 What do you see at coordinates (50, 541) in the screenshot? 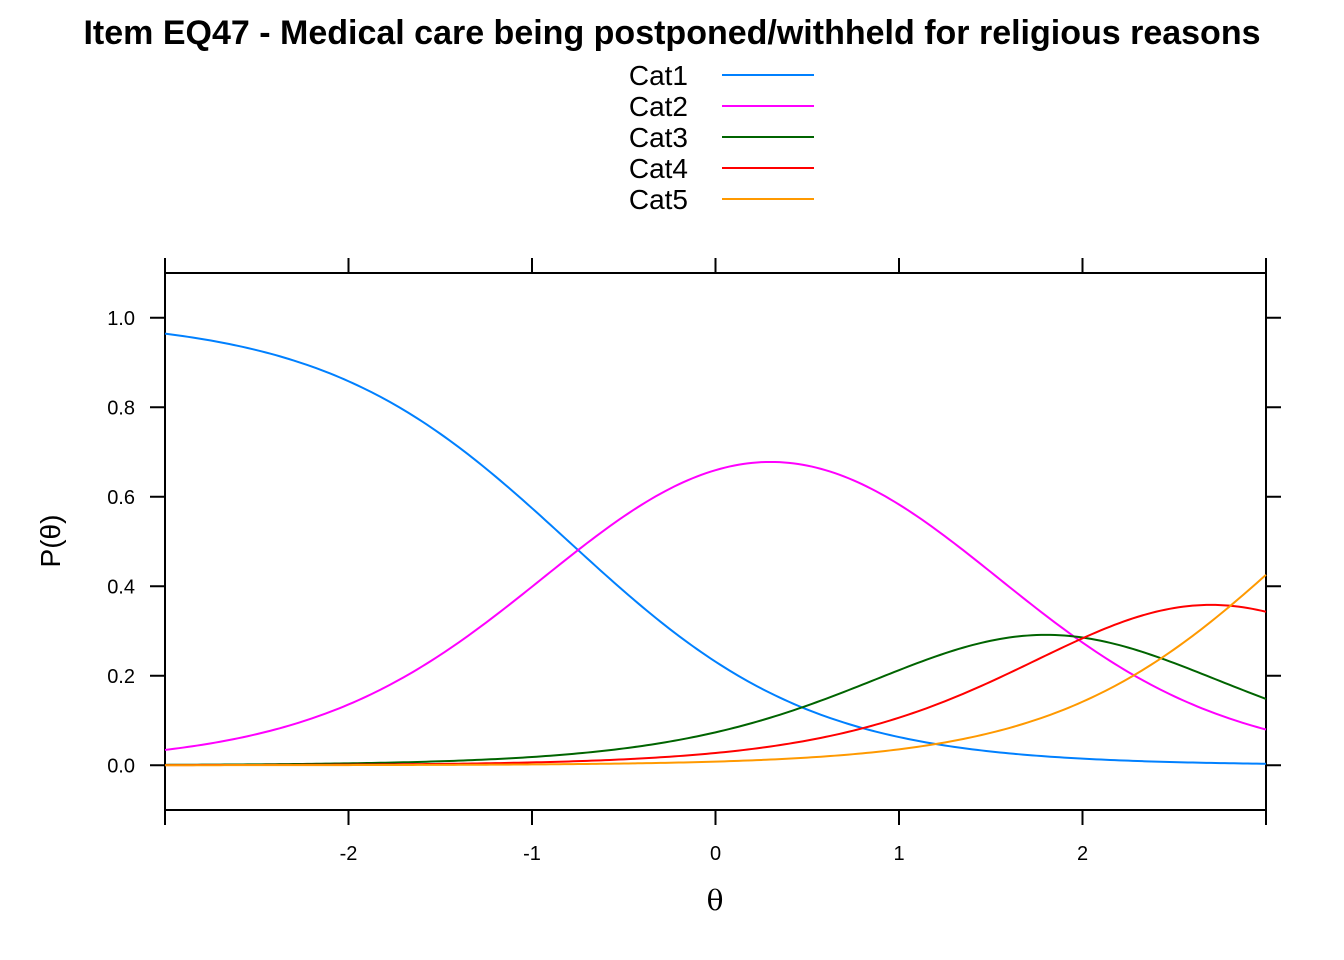
I see `y-axis-label: P(θ)` at bounding box center [50, 541].